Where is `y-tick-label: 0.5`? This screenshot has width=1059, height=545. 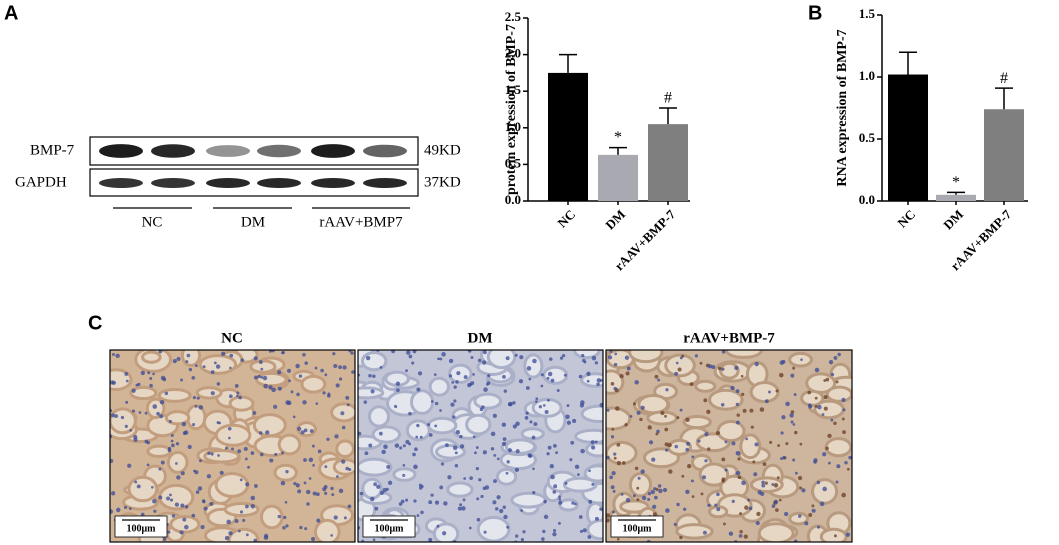
y-tick-label: 0.5 is located at coordinates (513, 162).